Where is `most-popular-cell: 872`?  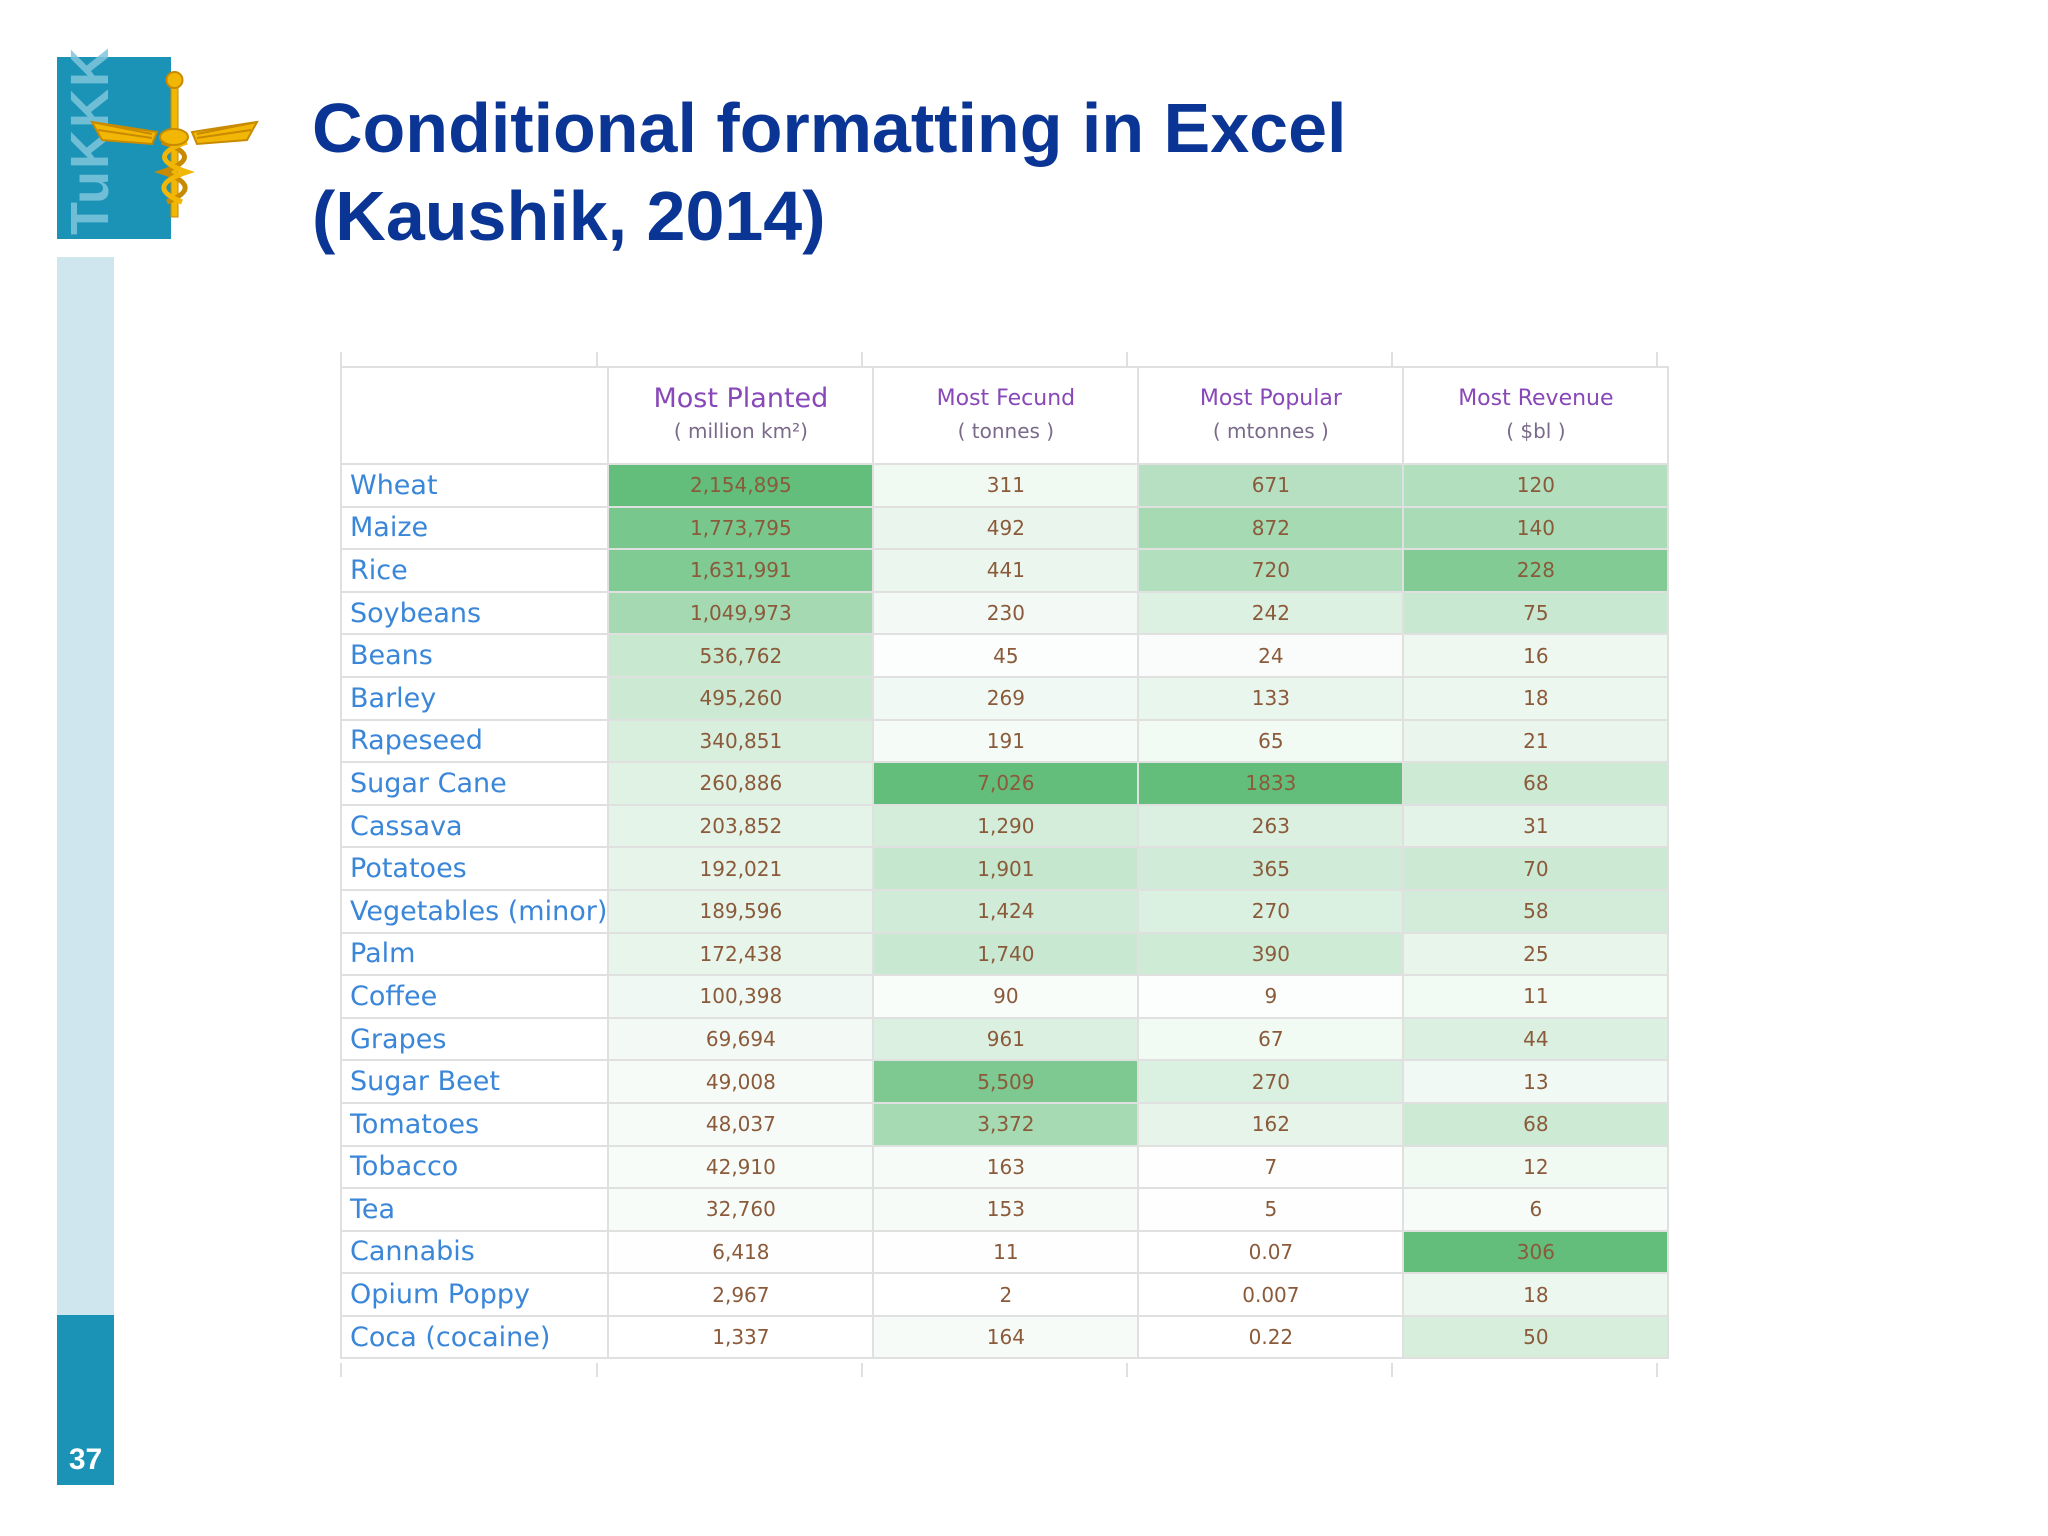
most-popular-cell: 872 is located at coordinates (1271, 528).